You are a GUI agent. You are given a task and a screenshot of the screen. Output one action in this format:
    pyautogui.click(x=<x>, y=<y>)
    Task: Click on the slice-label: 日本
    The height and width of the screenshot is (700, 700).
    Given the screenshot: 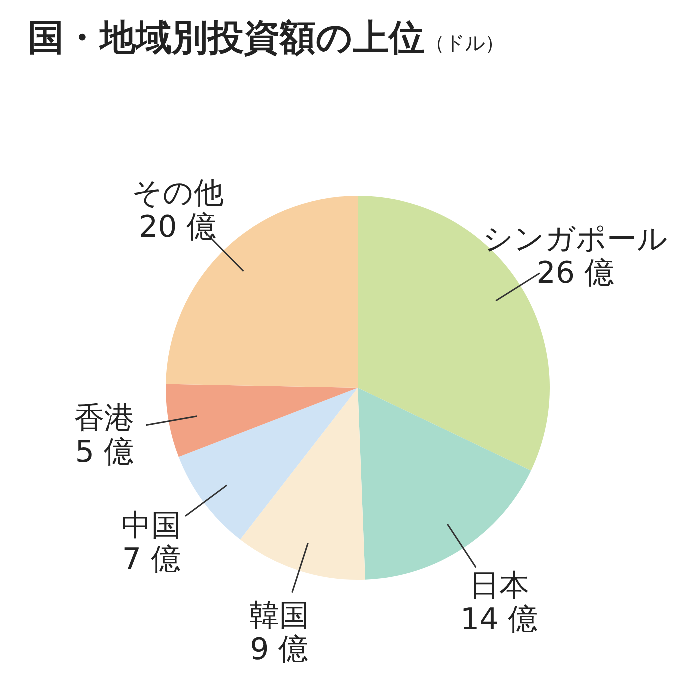 What is the action you would take?
    pyautogui.click(x=499, y=586)
    